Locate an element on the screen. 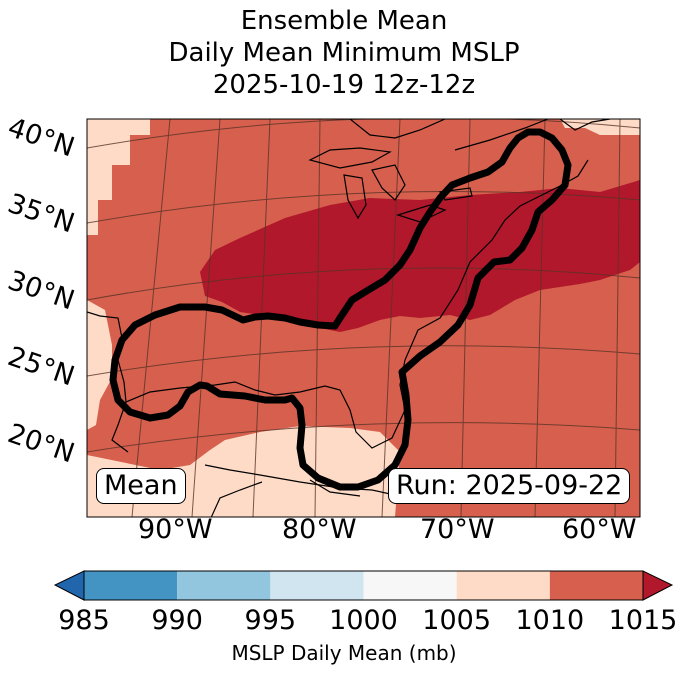 The width and height of the screenshot is (688, 674). lon-tick-80w: 80°W is located at coordinates (319, 529).